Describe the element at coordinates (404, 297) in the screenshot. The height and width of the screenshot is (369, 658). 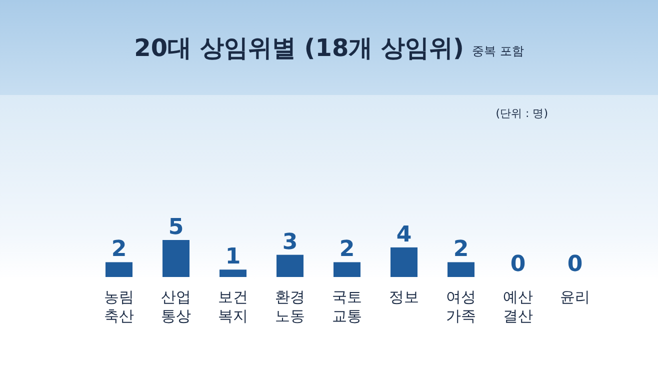
I see `category-label: 정보` at that location.